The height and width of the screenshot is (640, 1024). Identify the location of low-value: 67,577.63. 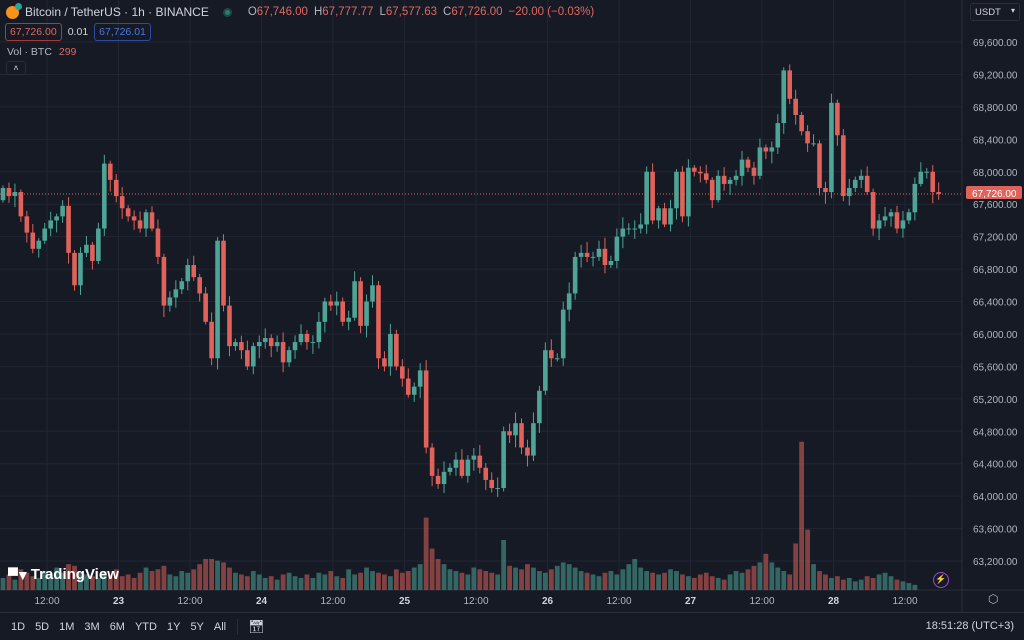
(411, 12).